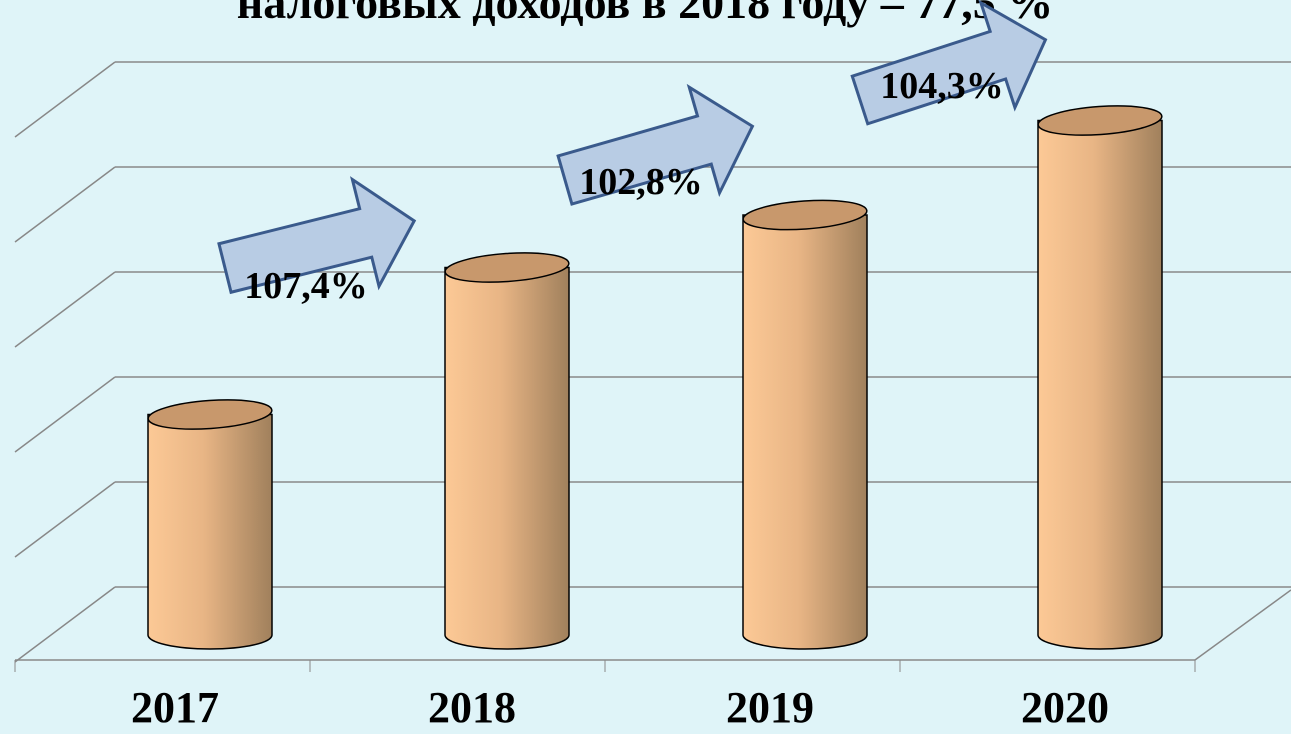 The height and width of the screenshot is (734, 1291). What do you see at coordinates (472, 707) in the screenshot?
I see `x-tick-label: 2018` at bounding box center [472, 707].